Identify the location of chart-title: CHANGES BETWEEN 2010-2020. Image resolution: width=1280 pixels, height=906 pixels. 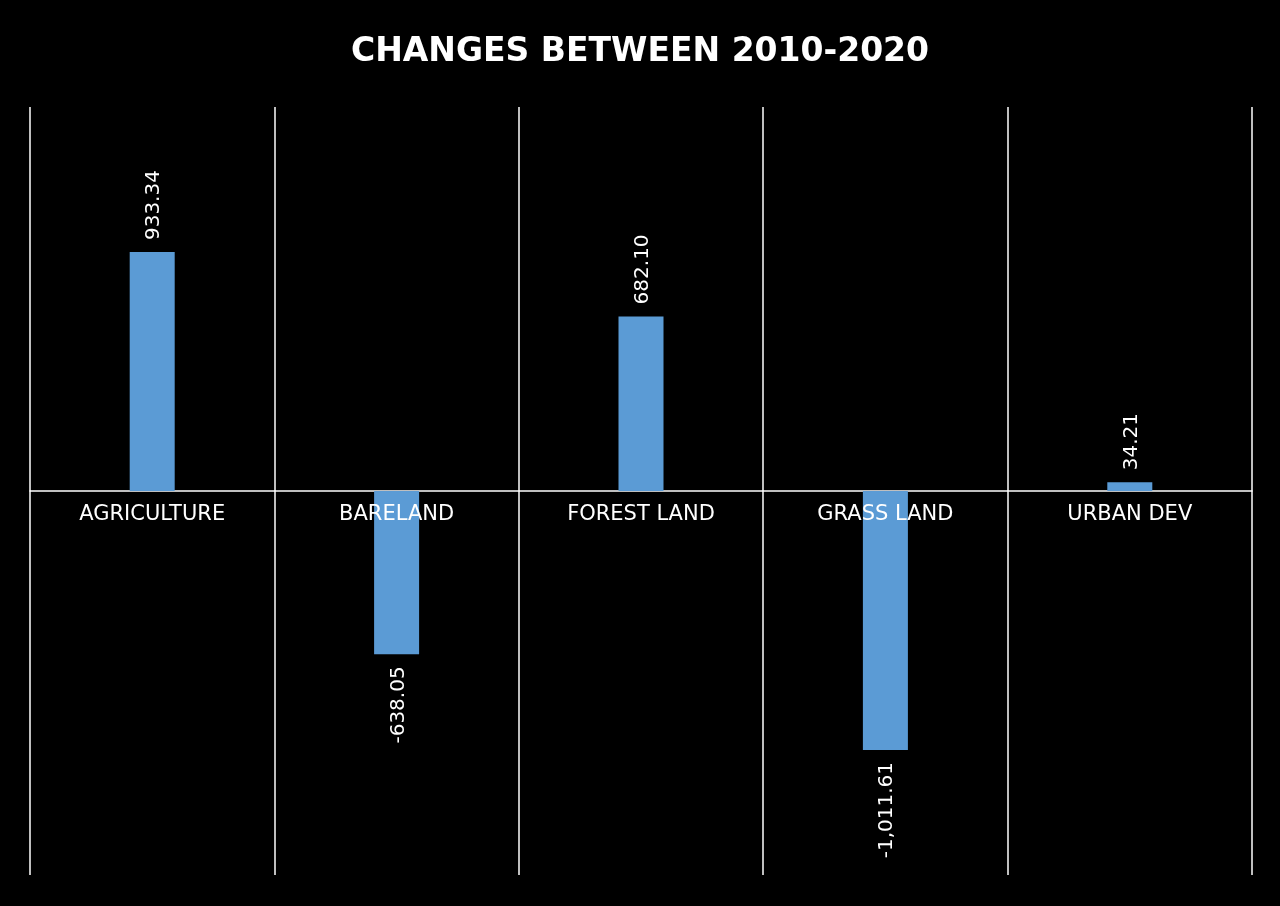
(640, 49).